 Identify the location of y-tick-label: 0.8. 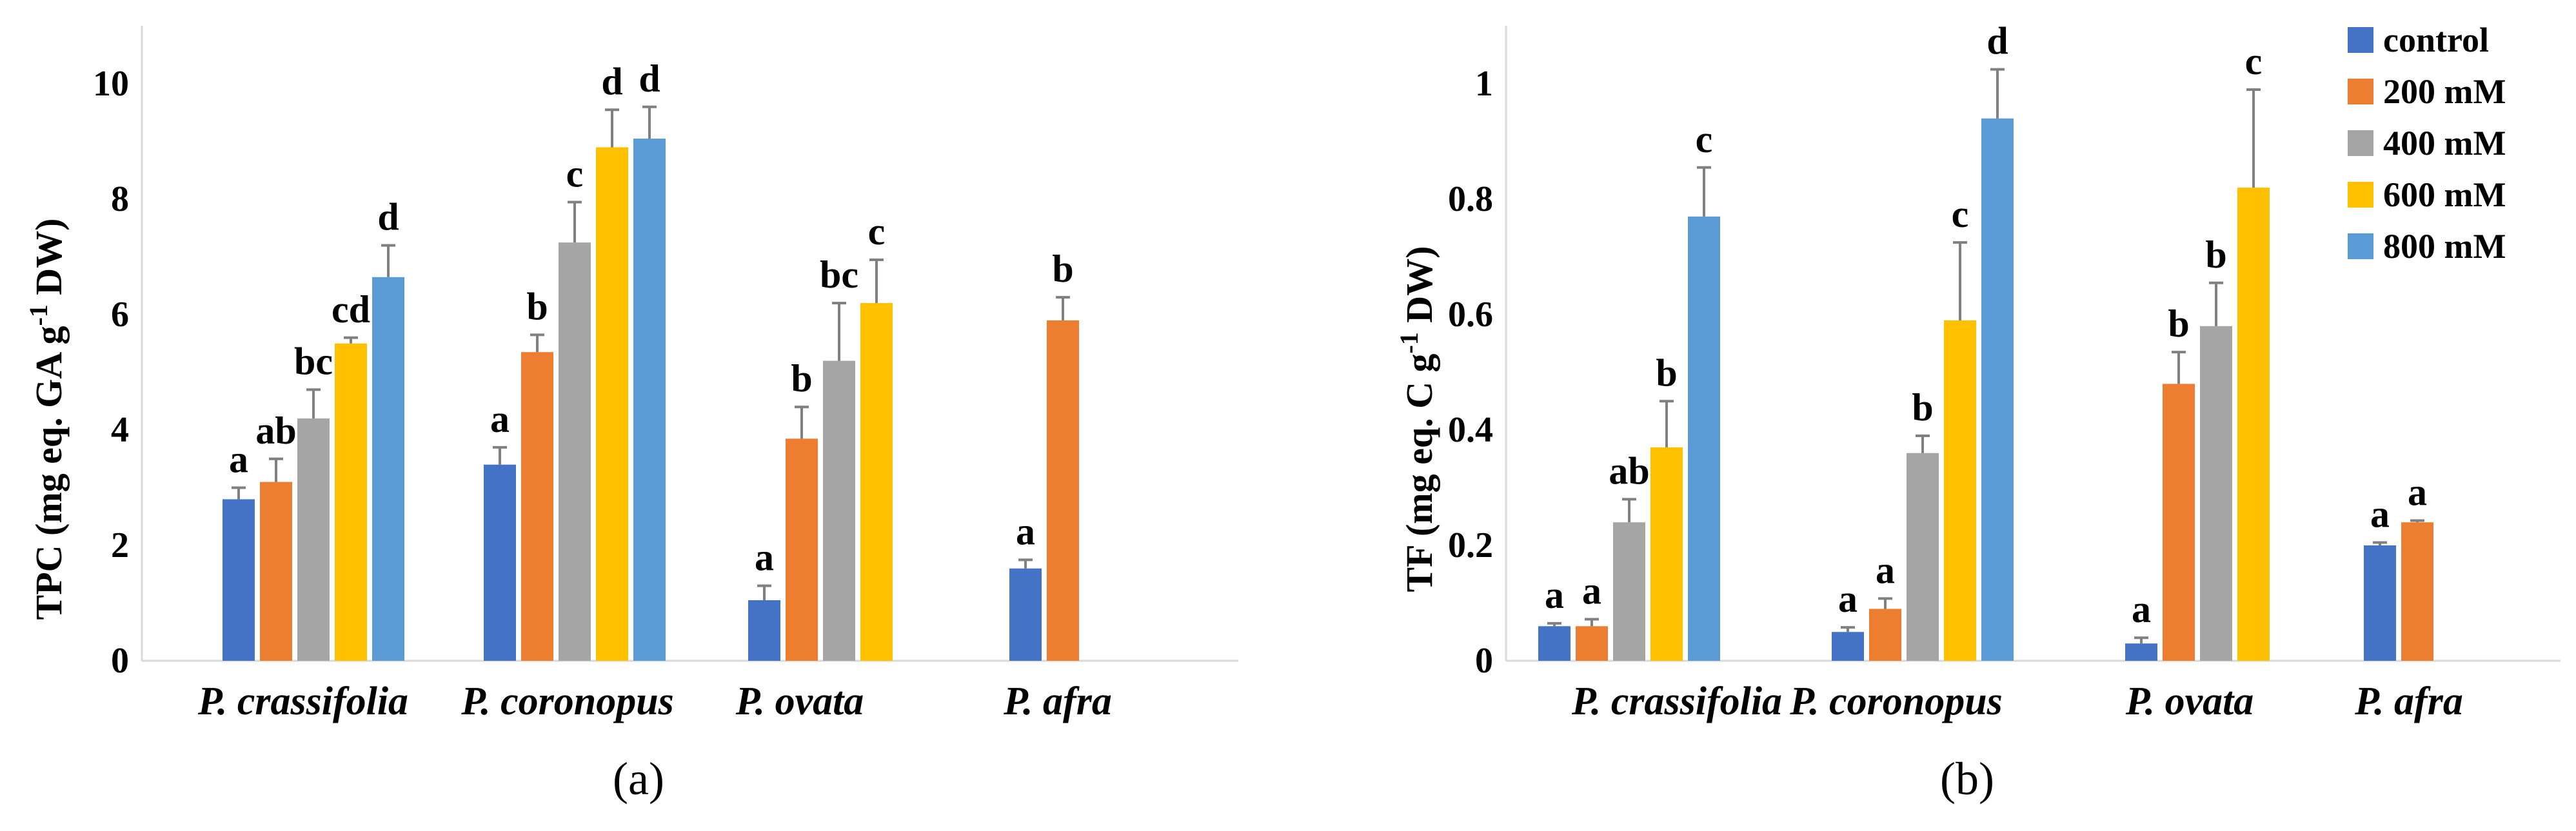
(1470, 199).